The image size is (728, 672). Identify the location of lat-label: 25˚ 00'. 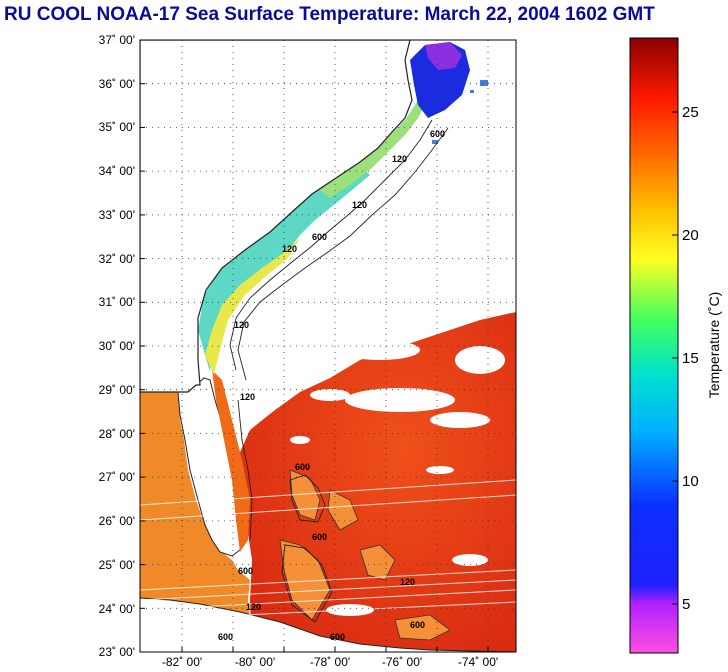
(117, 565).